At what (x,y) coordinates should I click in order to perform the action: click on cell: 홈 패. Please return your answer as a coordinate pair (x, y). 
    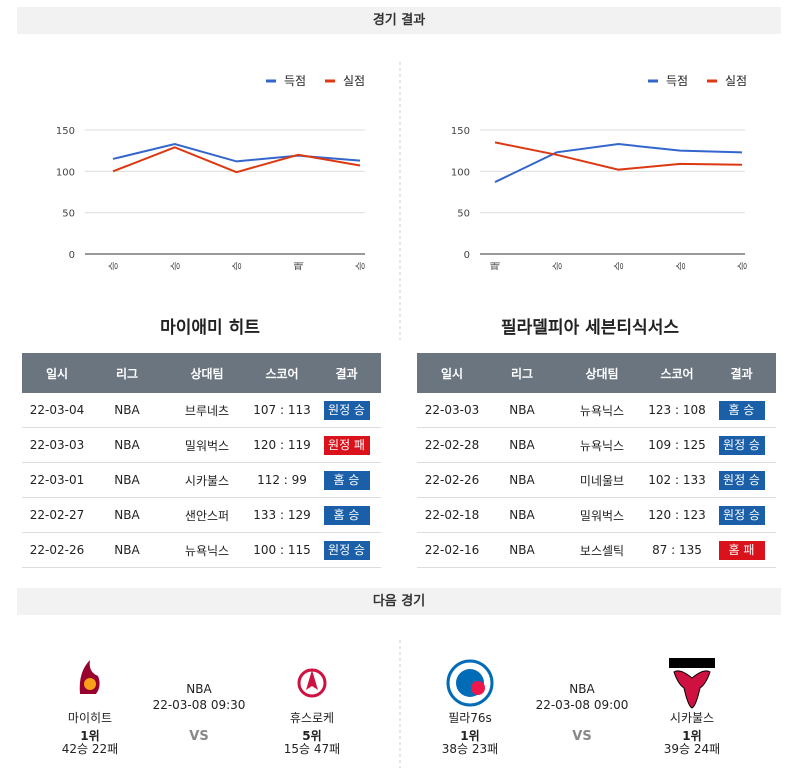
    Looking at the image, I should click on (741, 550).